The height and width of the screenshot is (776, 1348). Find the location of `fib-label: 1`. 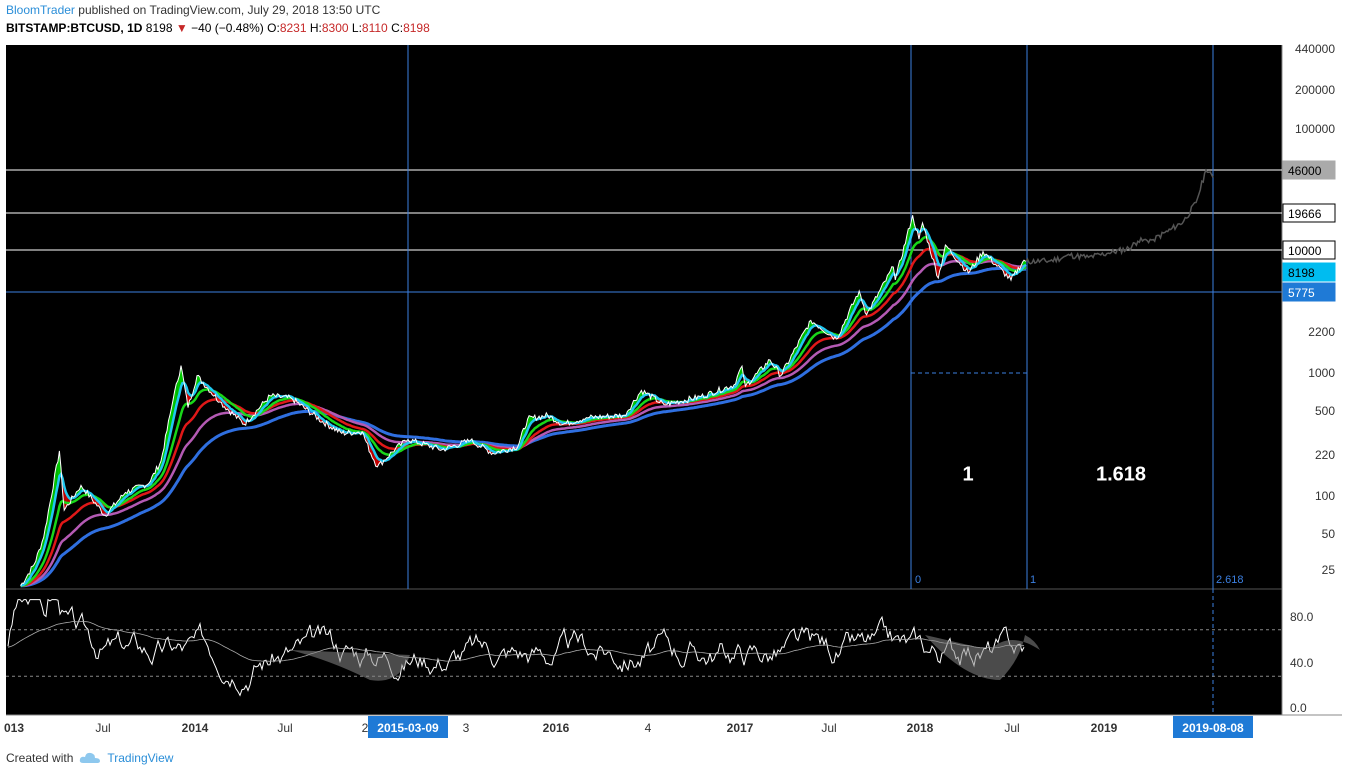

fib-label: 1 is located at coordinates (1033, 580).